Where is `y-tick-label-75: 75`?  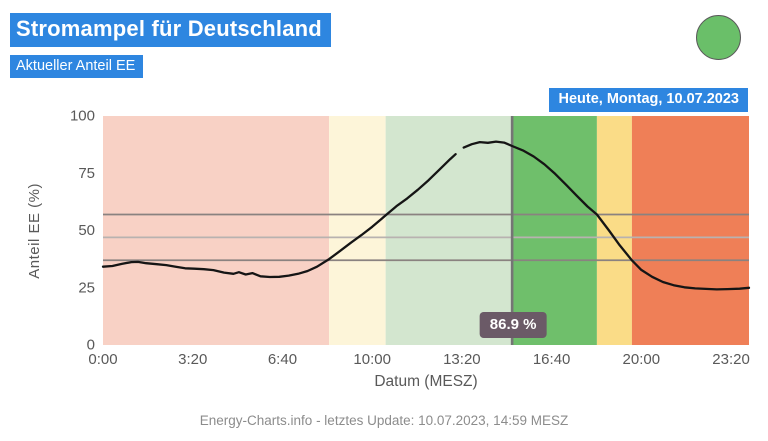 y-tick-label-75: 75 is located at coordinates (86, 173).